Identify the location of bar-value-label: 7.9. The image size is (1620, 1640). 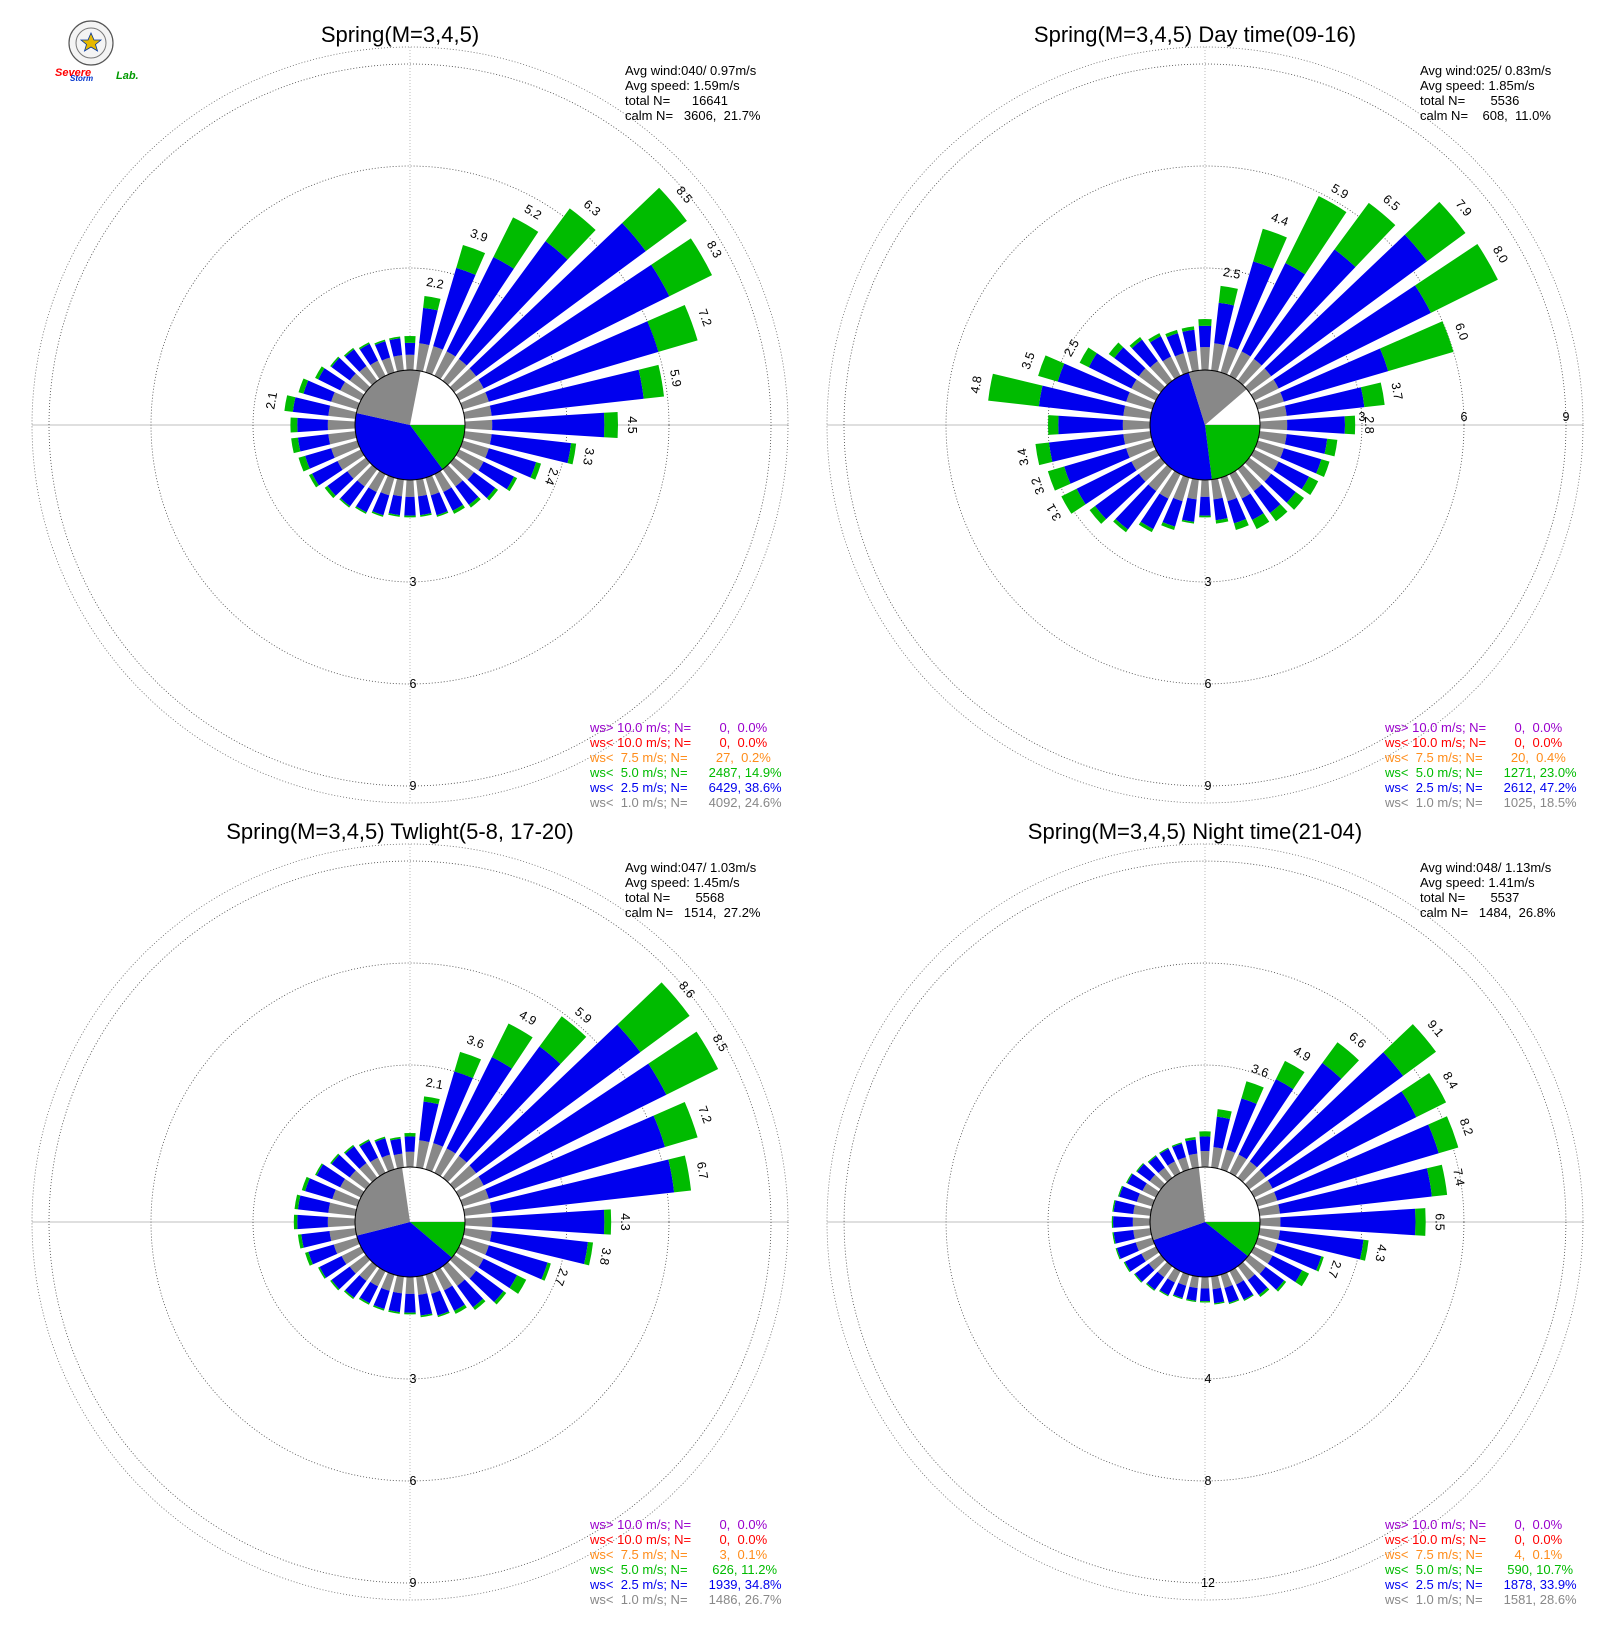
(1464, 208).